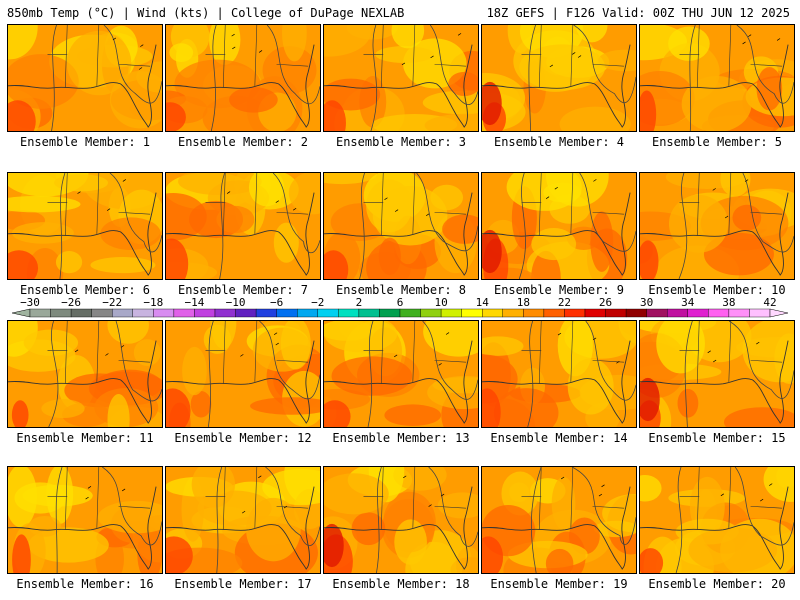 This screenshot has height=600, width=800. What do you see at coordinates (243, 438) in the screenshot?
I see `ensemble-member-label: Ensemble Member: 12` at bounding box center [243, 438].